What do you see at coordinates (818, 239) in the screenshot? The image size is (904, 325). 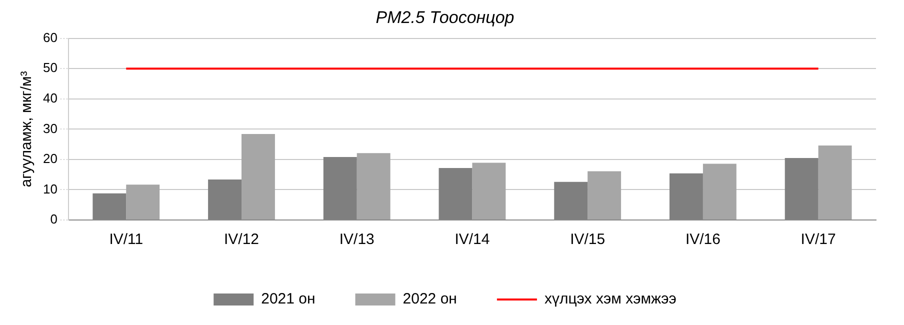 I see `x-tick-label: IV/17` at bounding box center [818, 239].